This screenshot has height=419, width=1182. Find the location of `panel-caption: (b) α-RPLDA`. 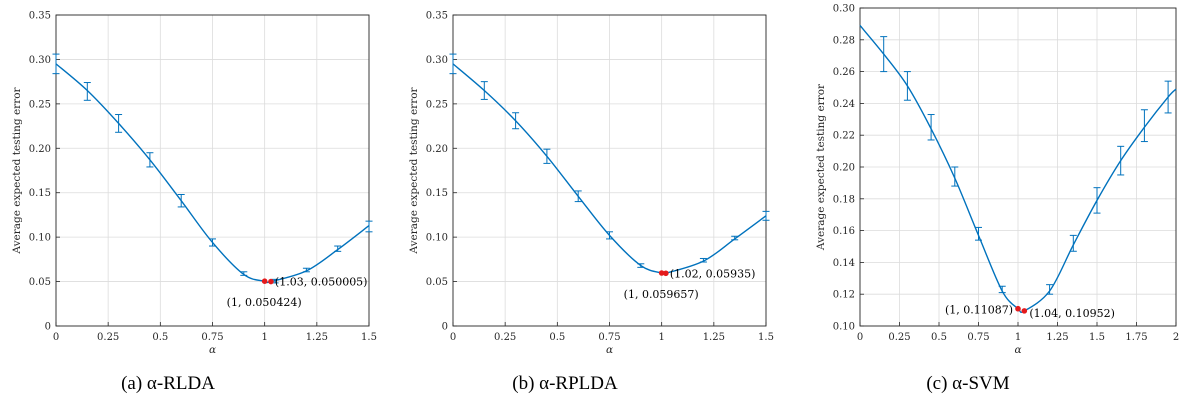

panel-caption: (b) α-RPLDA is located at coordinates (565, 383).